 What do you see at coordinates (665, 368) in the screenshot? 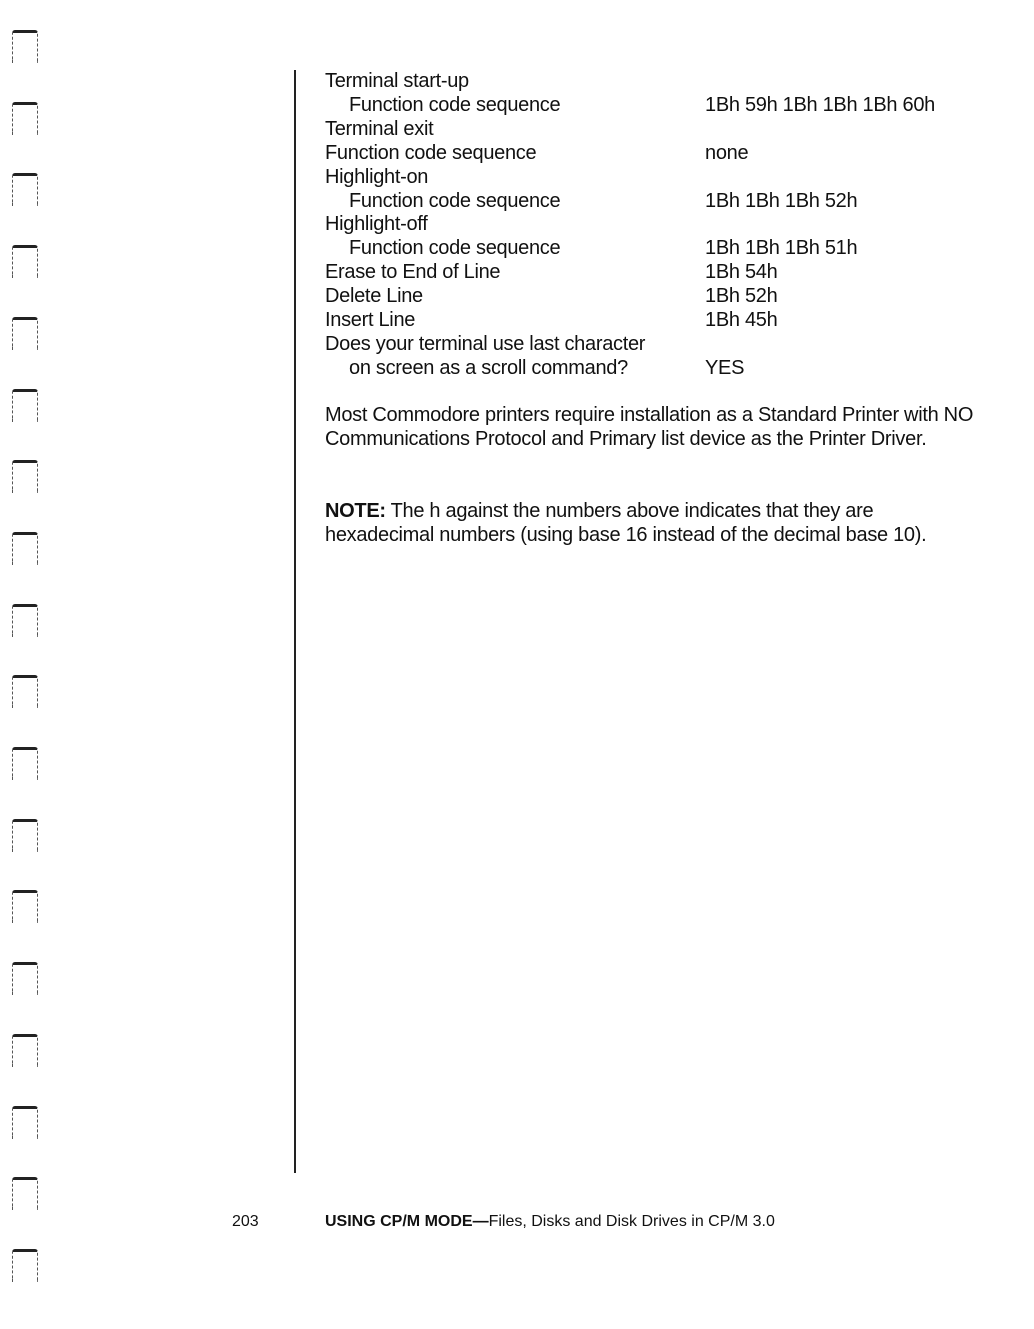
I see `settings-row: on screen as a scroll command? YES` at bounding box center [665, 368].